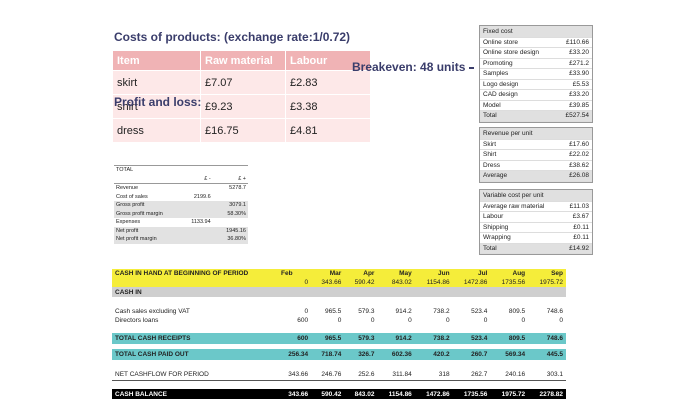 The width and height of the screenshot is (700, 405). Describe the element at coordinates (230, 213) in the screenshot. I see `pl-plus: 58.30%` at that location.